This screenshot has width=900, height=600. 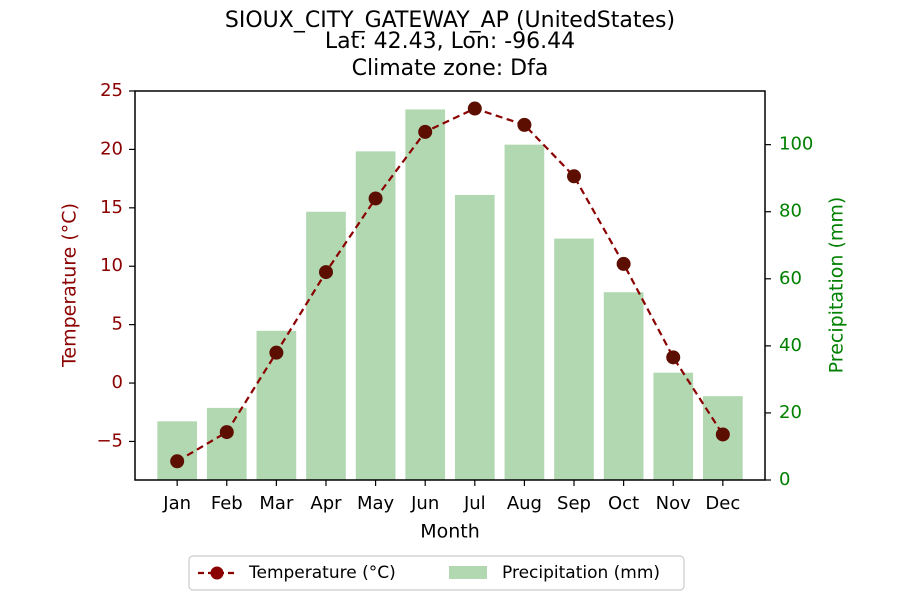 I want to click on precipitation-bar-oct, so click(x=623, y=386).